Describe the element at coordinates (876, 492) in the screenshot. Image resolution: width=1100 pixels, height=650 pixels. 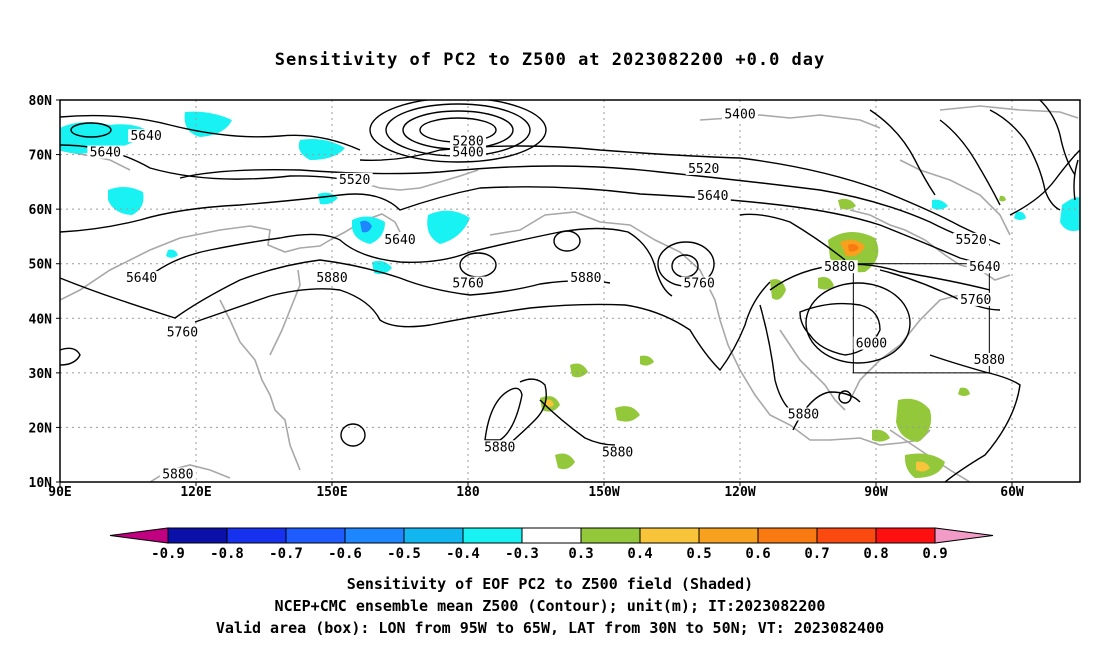
I see `lon-label: 90W` at that location.